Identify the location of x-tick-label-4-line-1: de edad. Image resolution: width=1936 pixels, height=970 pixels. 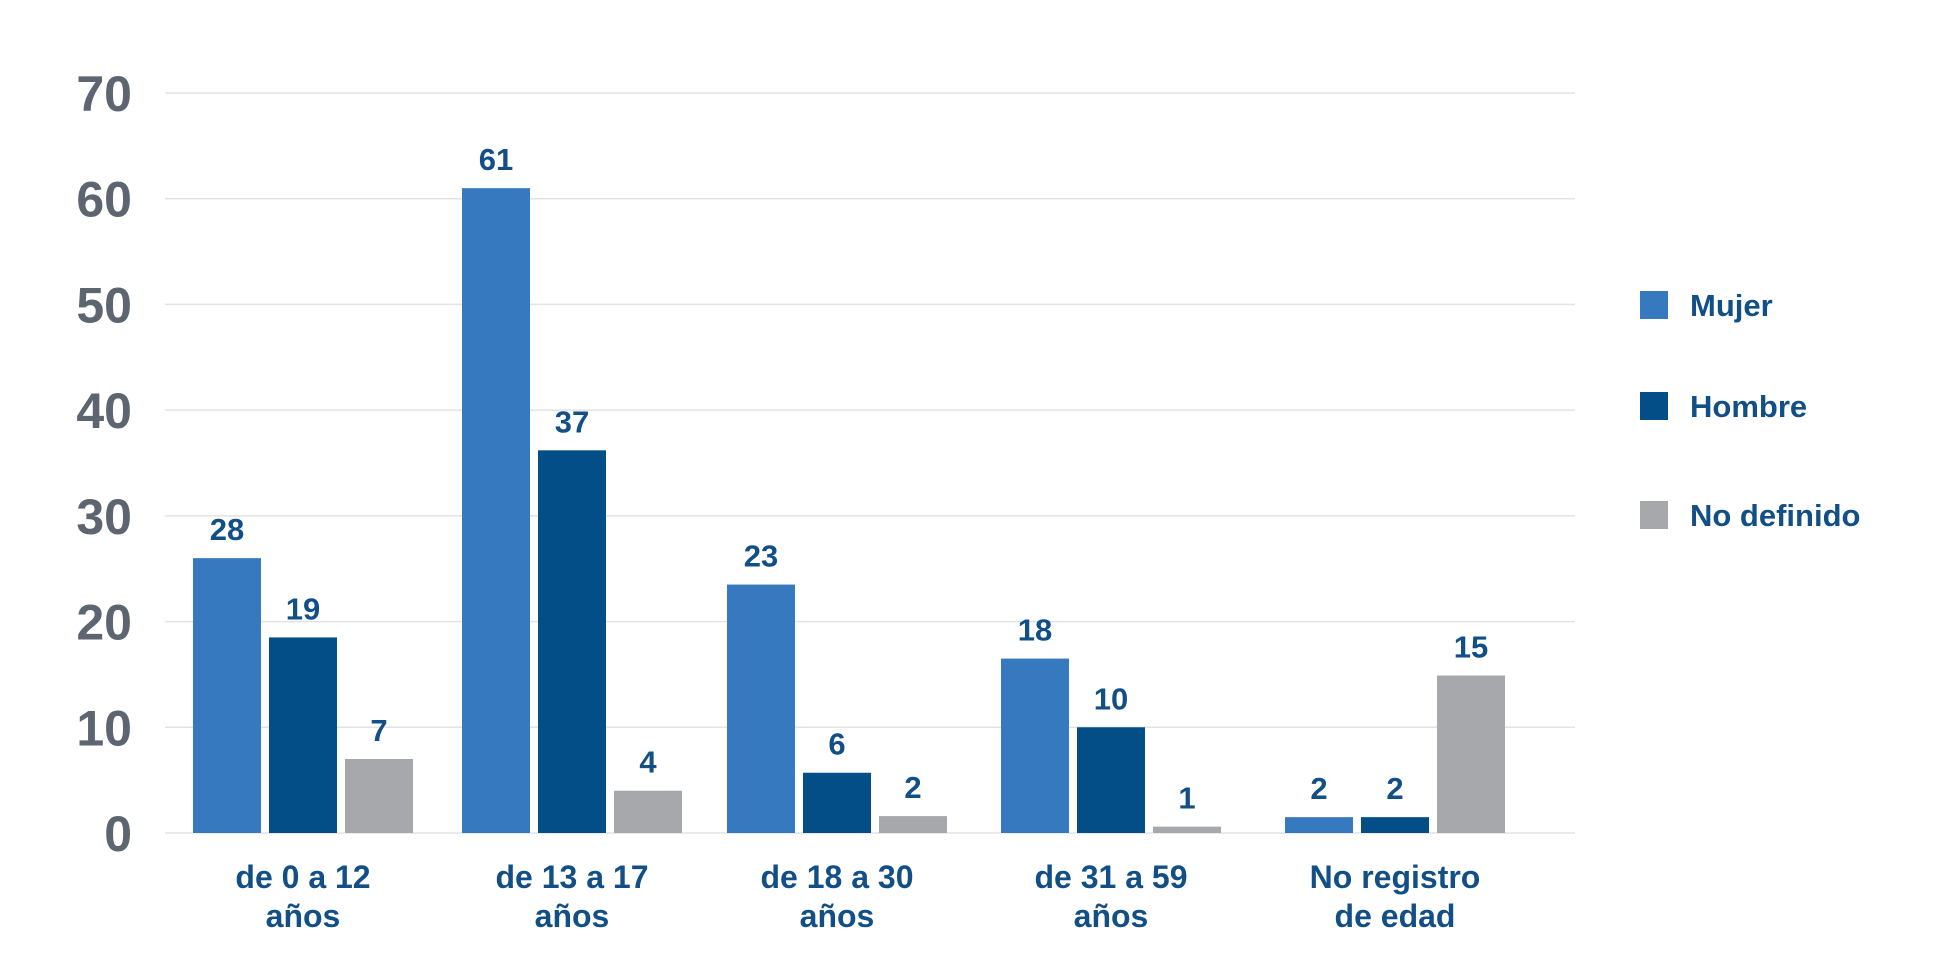
(1395, 916).